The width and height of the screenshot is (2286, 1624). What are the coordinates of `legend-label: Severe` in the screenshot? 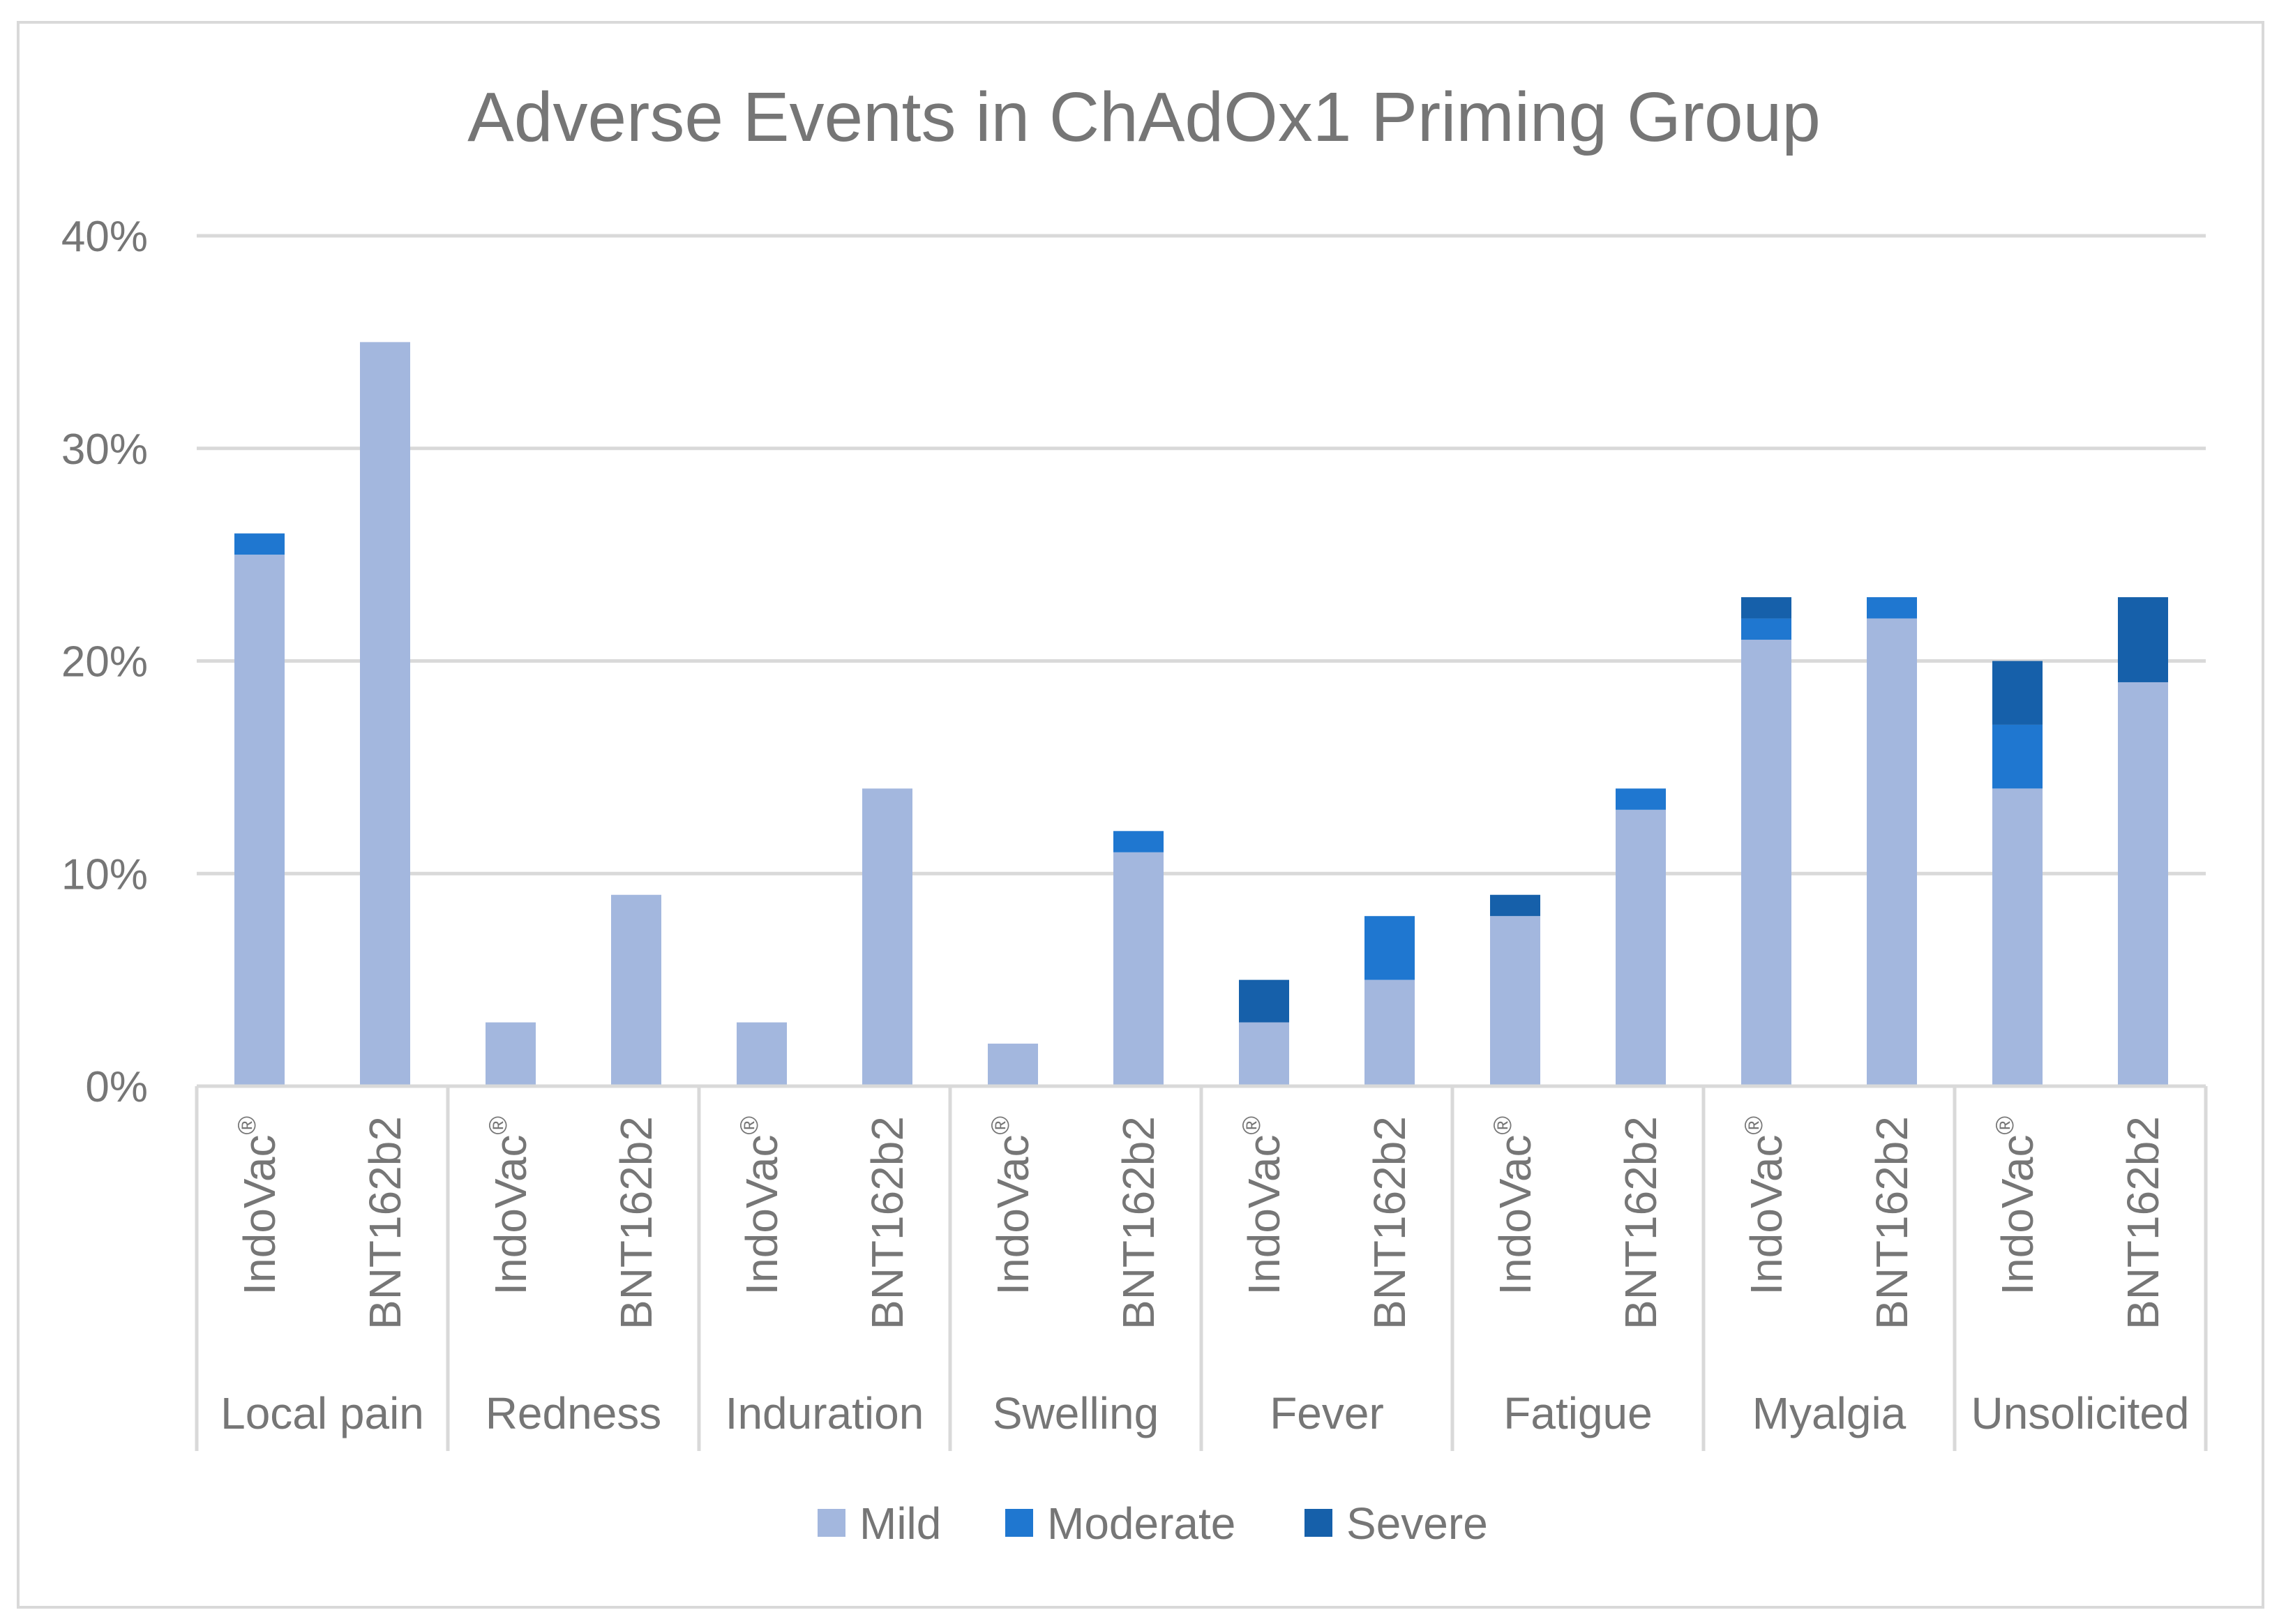 It's located at (1417, 1523).